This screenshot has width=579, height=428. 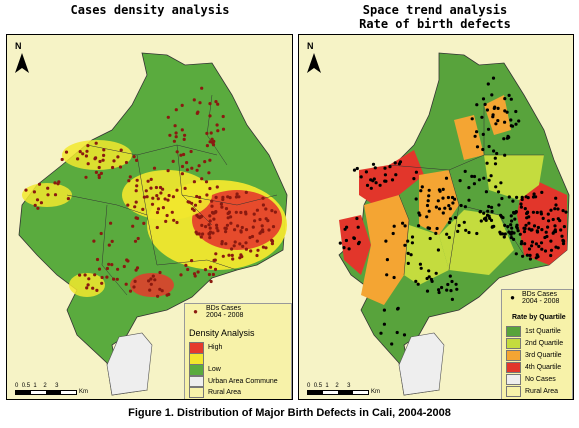 What do you see at coordinates (513, 391) in the screenshot?
I see `rural-swatch` at bounding box center [513, 391].